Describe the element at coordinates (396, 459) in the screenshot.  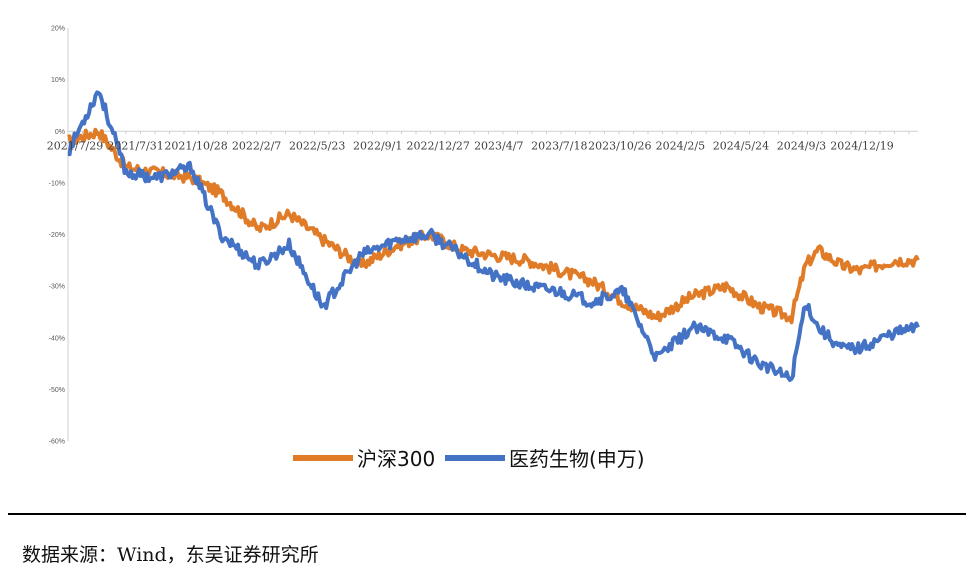
I see `legend-label-hs300: 沪深300` at that location.